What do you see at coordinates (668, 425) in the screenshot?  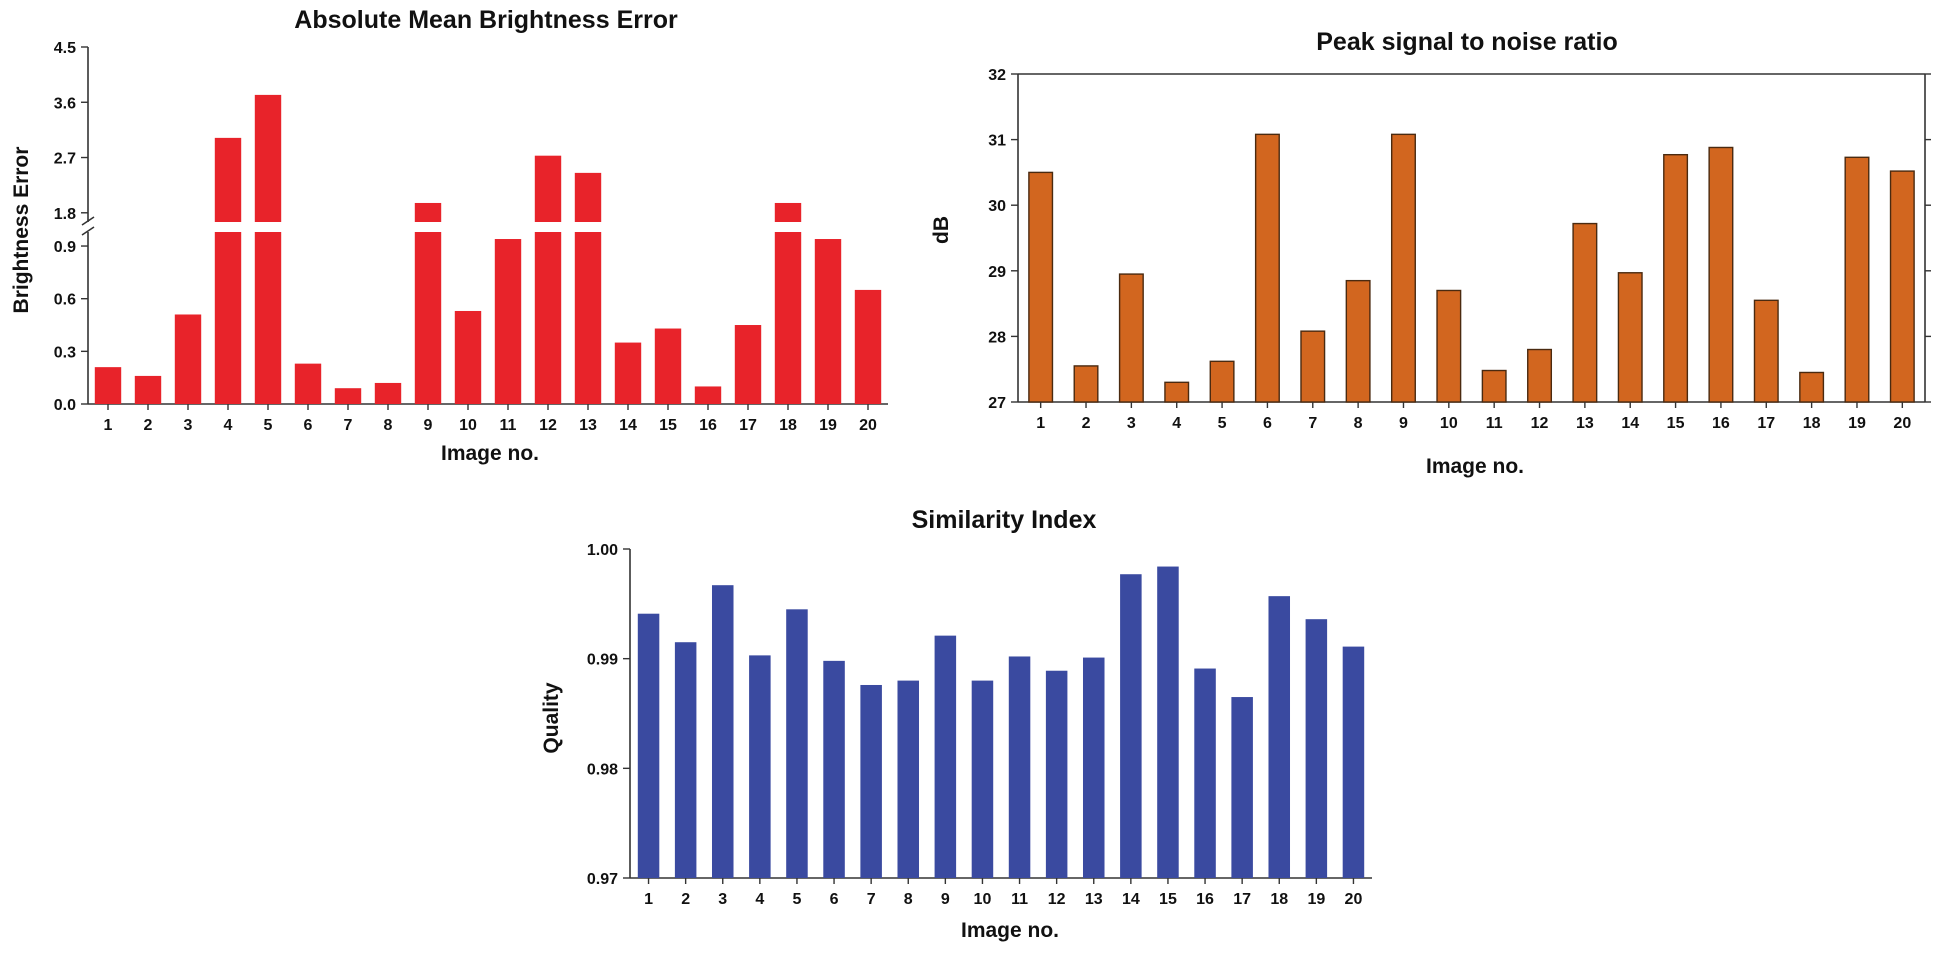 I see `chart1-xtick-label: 15` at bounding box center [668, 425].